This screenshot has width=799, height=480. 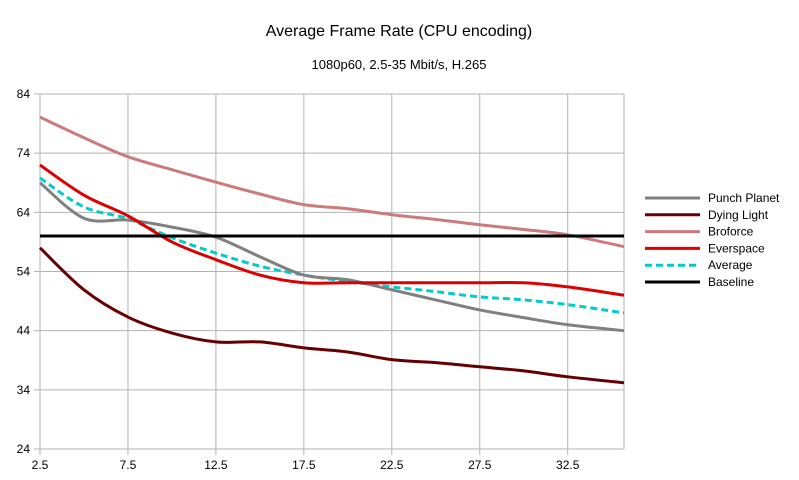 What do you see at coordinates (24, 449) in the screenshot?
I see `y-tick-label: 24` at bounding box center [24, 449].